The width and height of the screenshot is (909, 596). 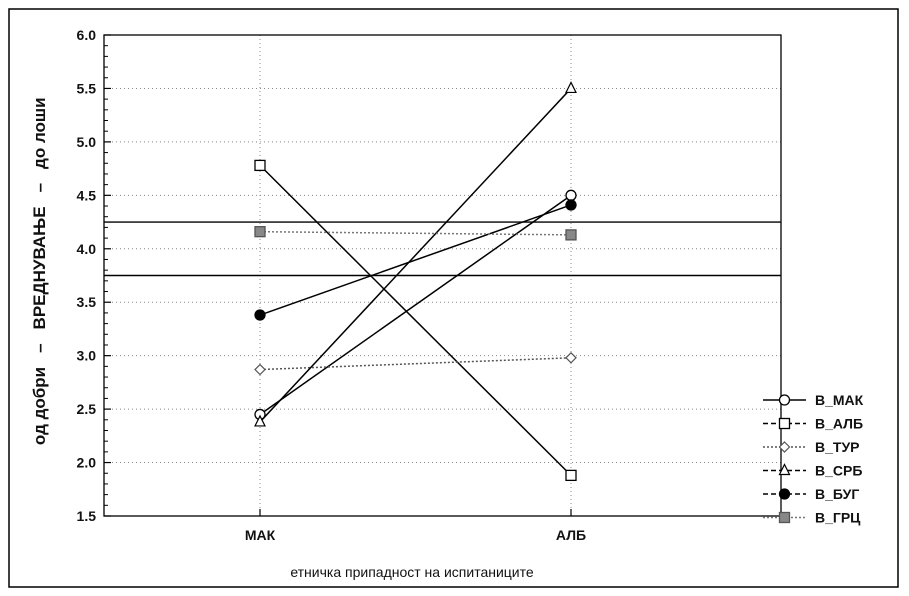 I want to click on y-tick-label: 3.0, so click(x=87, y=356).